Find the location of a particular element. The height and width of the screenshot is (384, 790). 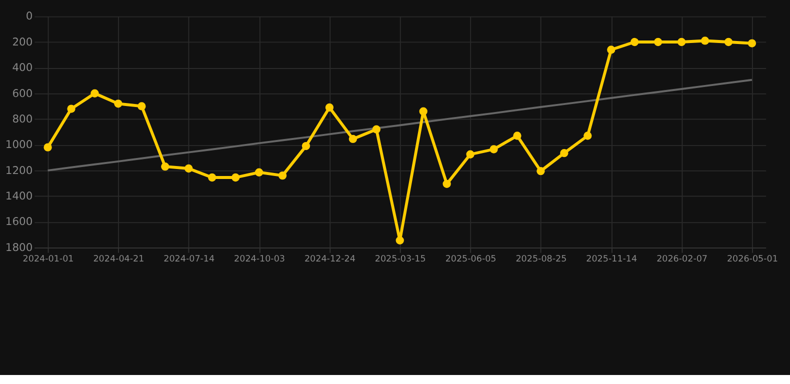

y-tick-label: 400 is located at coordinates (22, 67).